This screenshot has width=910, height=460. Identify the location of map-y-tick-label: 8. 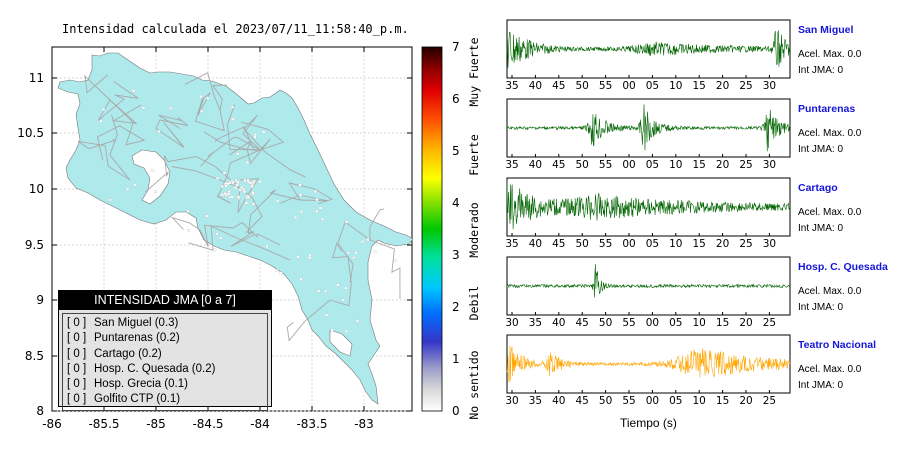
(40, 411).